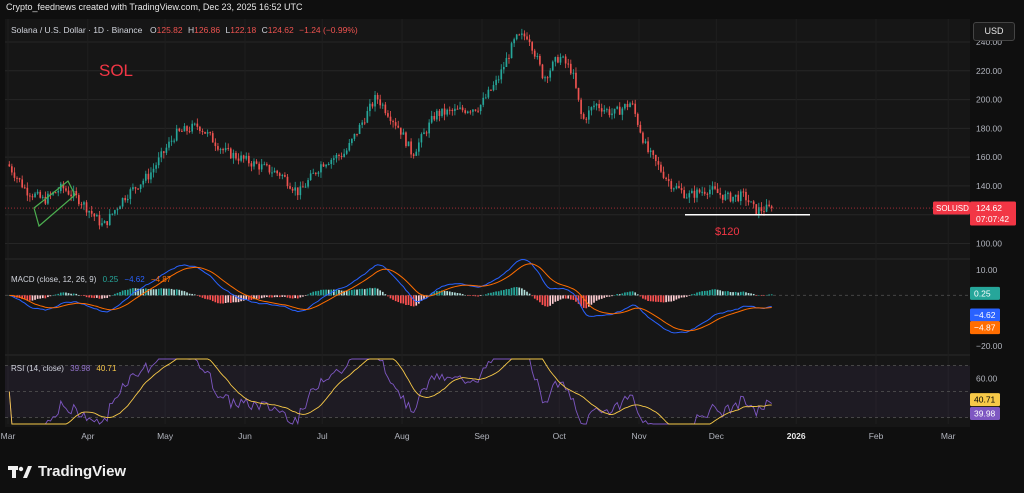 The height and width of the screenshot is (493, 1024). Describe the element at coordinates (994, 31) in the screenshot. I see `currency-button: USD` at that location.